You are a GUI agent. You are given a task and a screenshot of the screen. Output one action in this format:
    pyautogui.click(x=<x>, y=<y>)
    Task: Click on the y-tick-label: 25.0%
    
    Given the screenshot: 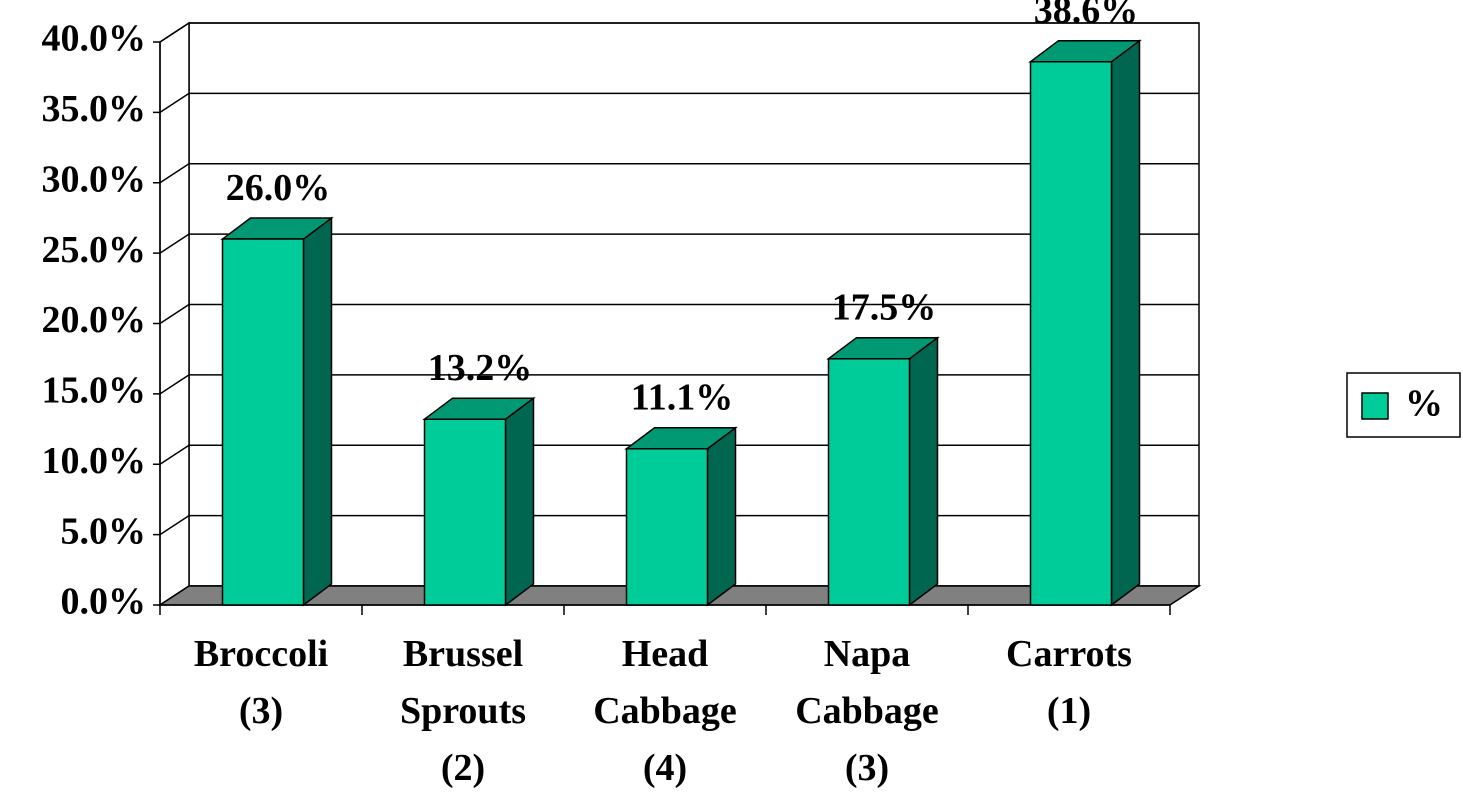 What is the action you would take?
    pyautogui.click(x=94, y=250)
    